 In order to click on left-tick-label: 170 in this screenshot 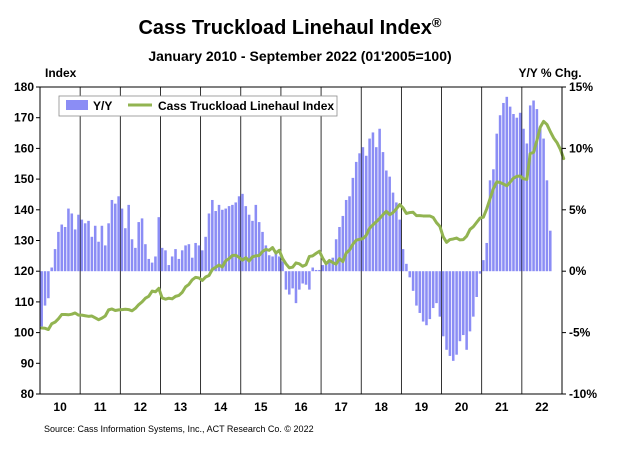, I will do `click(24, 118)`.